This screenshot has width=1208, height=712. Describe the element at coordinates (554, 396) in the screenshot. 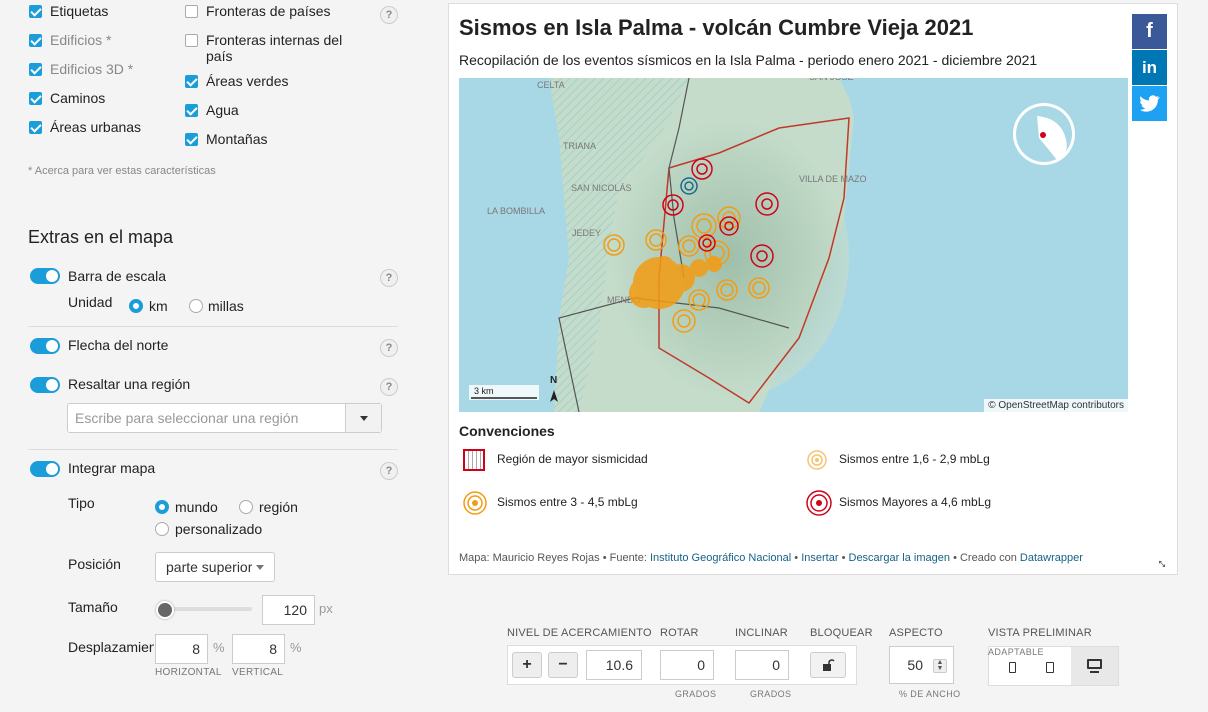

I see `north-arrow-icon` at that location.